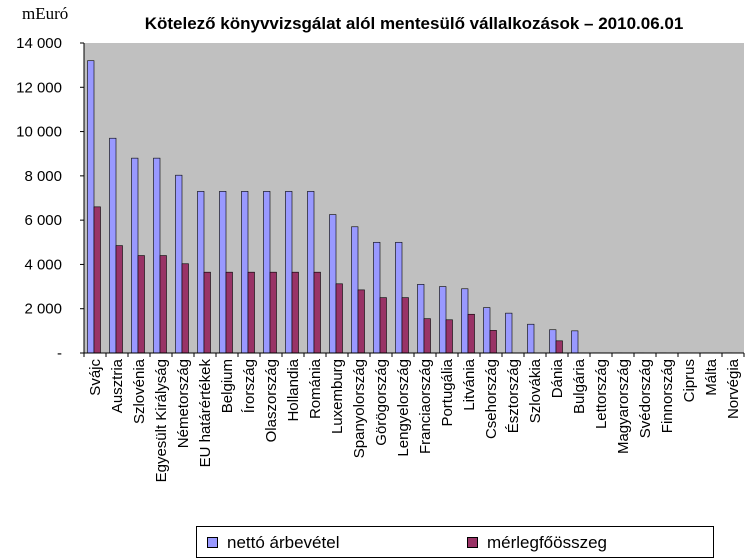 The image size is (750, 559). What do you see at coordinates (43, 264) in the screenshot?
I see `y-tick-label-2: 4 000` at bounding box center [43, 264].